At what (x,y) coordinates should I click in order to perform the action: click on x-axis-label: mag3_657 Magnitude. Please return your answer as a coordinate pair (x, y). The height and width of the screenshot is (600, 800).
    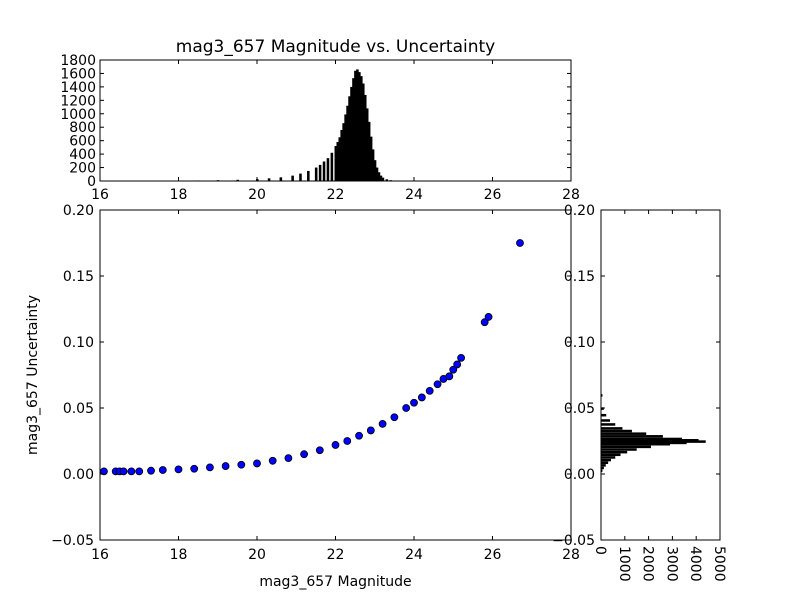
    Looking at the image, I should click on (335, 582).